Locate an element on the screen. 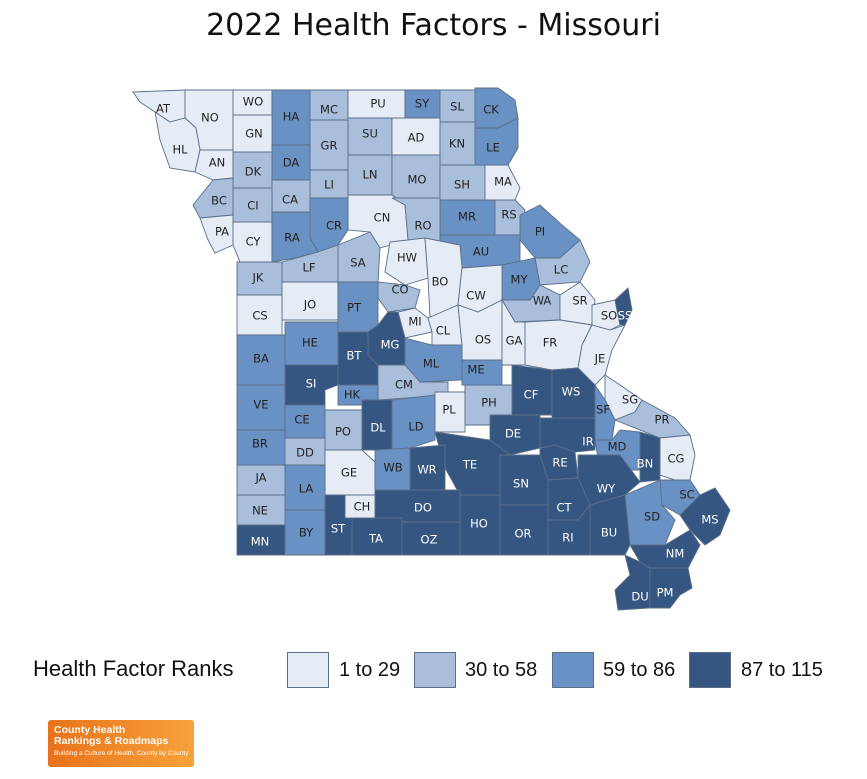 The height and width of the screenshot is (779, 867). county-label-dl: DL is located at coordinates (378, 428).